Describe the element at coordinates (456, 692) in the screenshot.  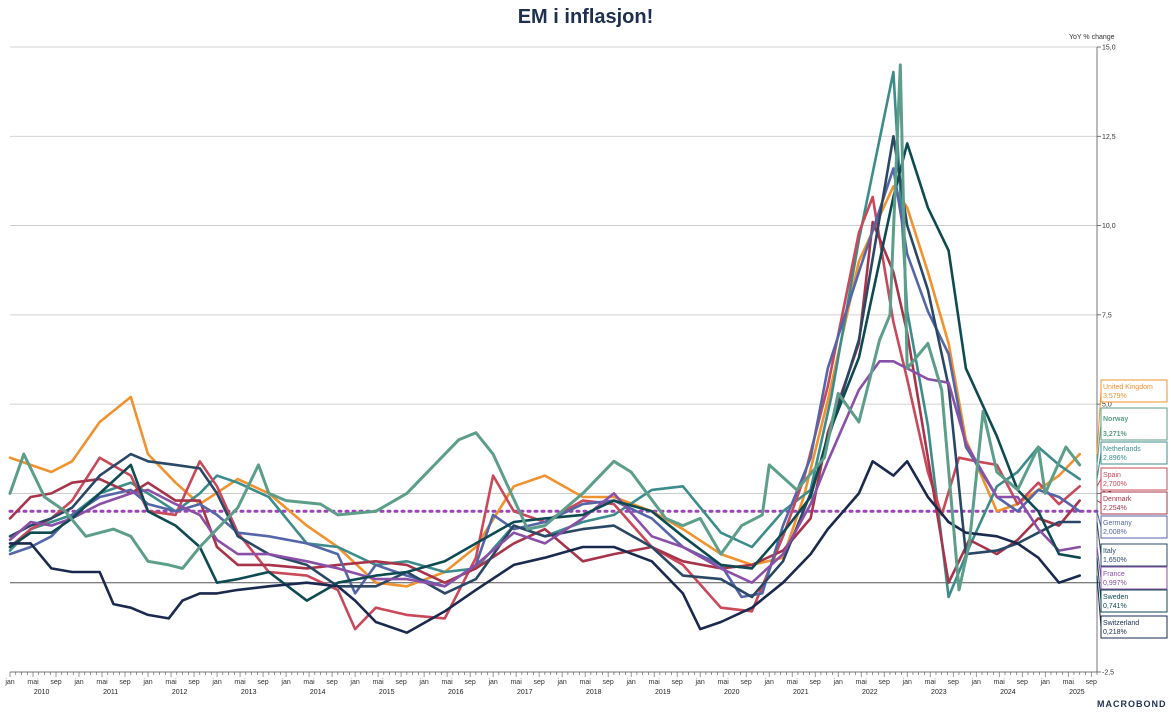
I see `x-year-label: 2016` at that location.